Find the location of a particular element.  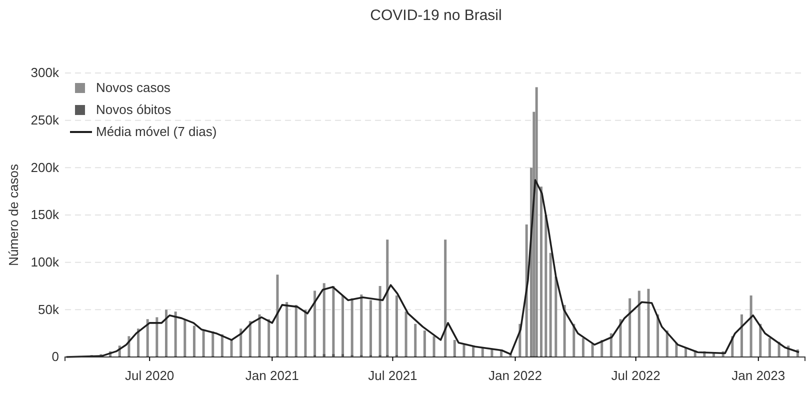

x-tick-label: Jan 2021 is located at coordinates (272, 376).